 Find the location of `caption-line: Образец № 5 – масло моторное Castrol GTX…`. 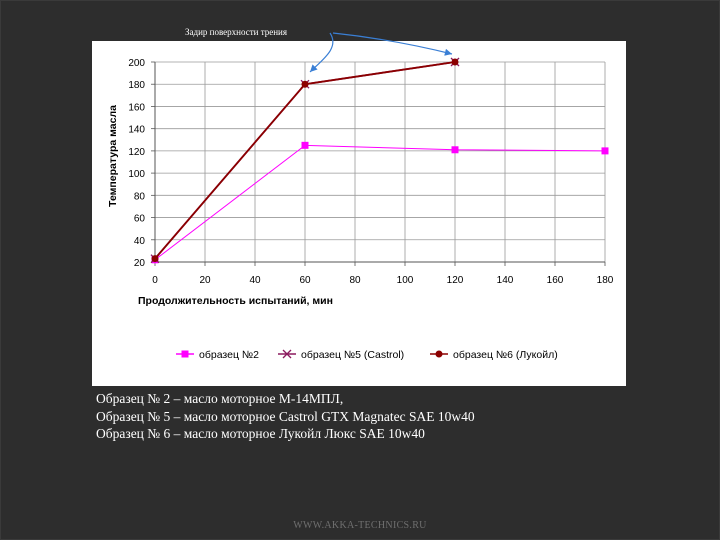

caption-line: Образец № 5 – масло моторное Castrol GTX… is located at coordinates (285, 416).